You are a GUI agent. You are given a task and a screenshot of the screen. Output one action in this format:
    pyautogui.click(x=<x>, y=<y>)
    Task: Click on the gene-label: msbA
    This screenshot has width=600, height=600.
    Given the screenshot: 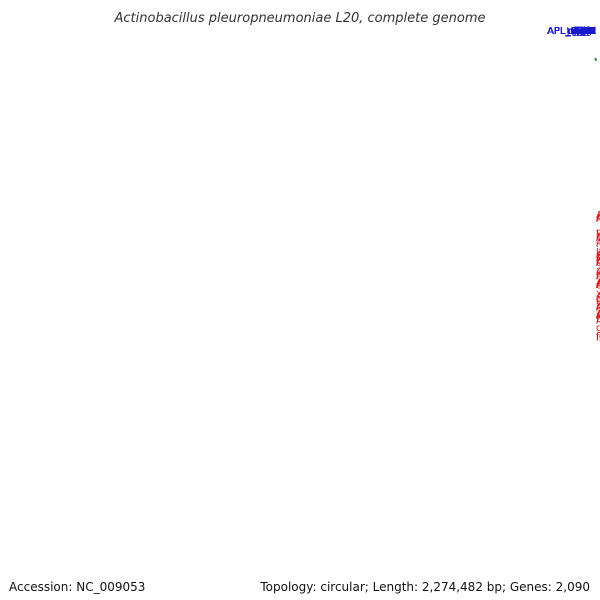 What is the action you would take?
    pyautogui.click(x=582, y=31)
    